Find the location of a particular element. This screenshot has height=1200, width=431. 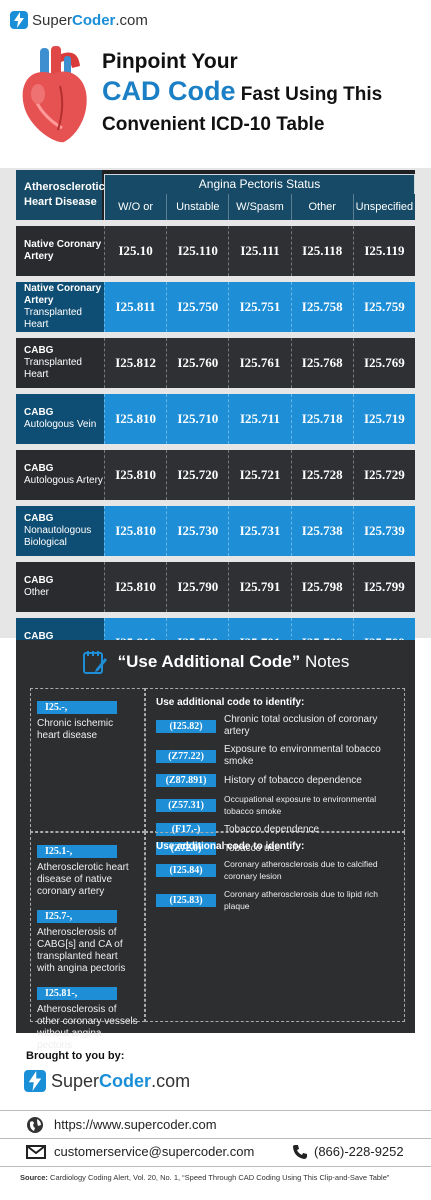

code-description: Chronic ischemic heart disease is located at coordinates (75, 729).